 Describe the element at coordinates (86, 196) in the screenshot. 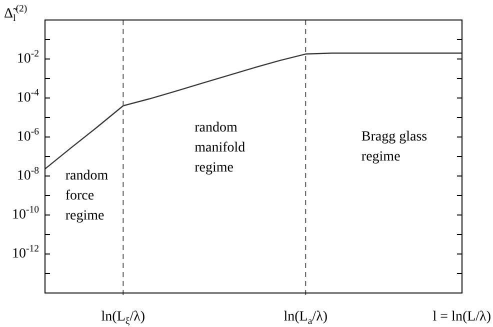

I see `annotation: random force regime` at that location.